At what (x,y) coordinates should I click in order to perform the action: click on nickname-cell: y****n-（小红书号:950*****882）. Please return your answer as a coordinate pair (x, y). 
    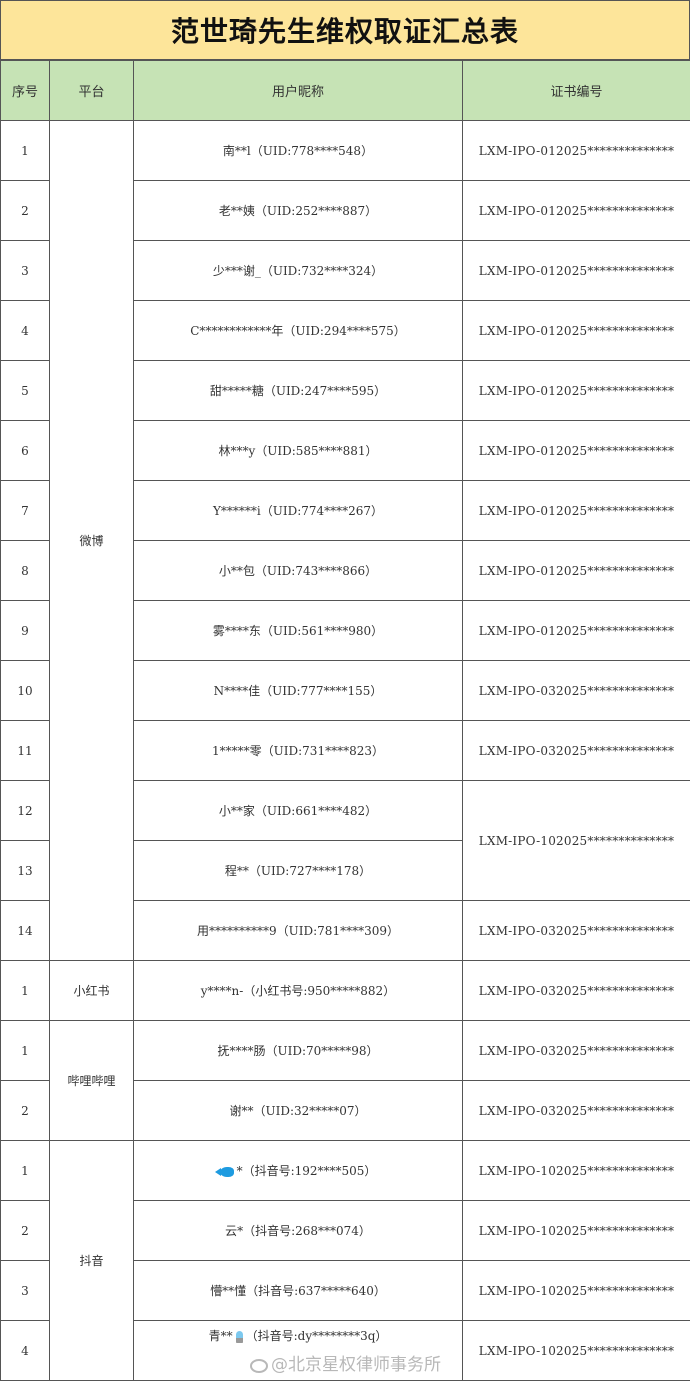
    Looking at the image, I should click on (298, 991).